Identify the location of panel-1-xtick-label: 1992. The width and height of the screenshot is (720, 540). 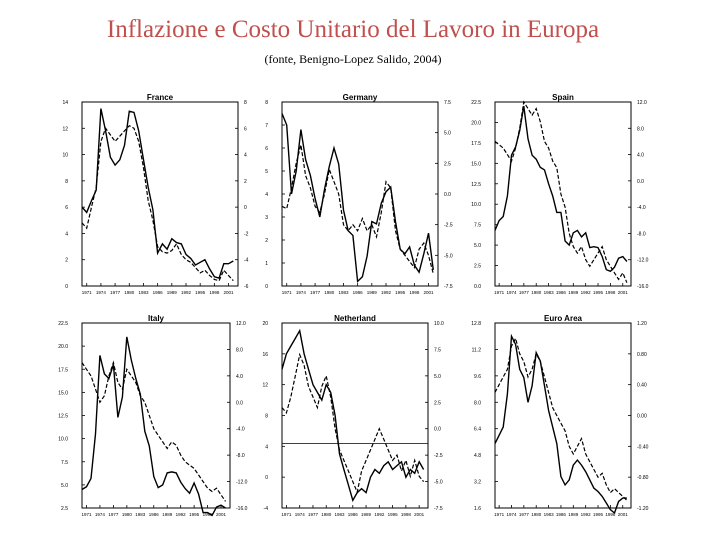
(186, 292).